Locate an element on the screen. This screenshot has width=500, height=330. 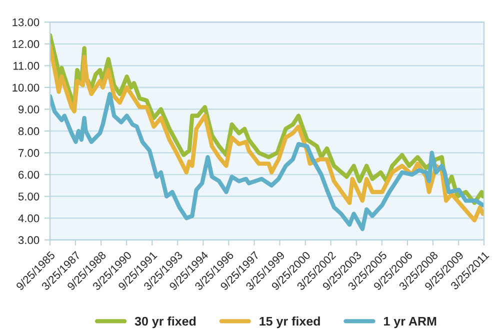
y-tick-label: 9.00 is located at coordinates (29, 109).